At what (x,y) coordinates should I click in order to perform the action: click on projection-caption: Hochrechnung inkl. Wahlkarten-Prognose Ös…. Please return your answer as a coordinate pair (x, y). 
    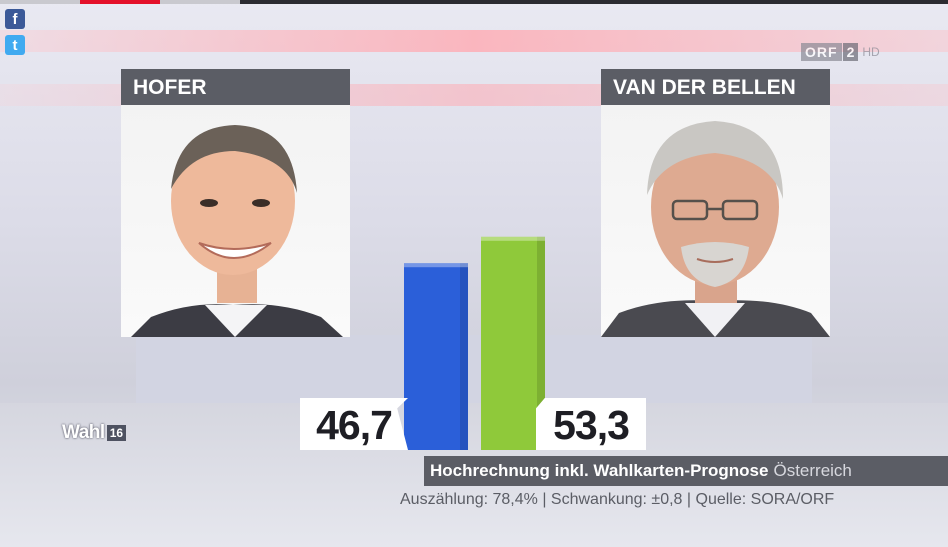
    Looking at the image, I should click on (686, 471).